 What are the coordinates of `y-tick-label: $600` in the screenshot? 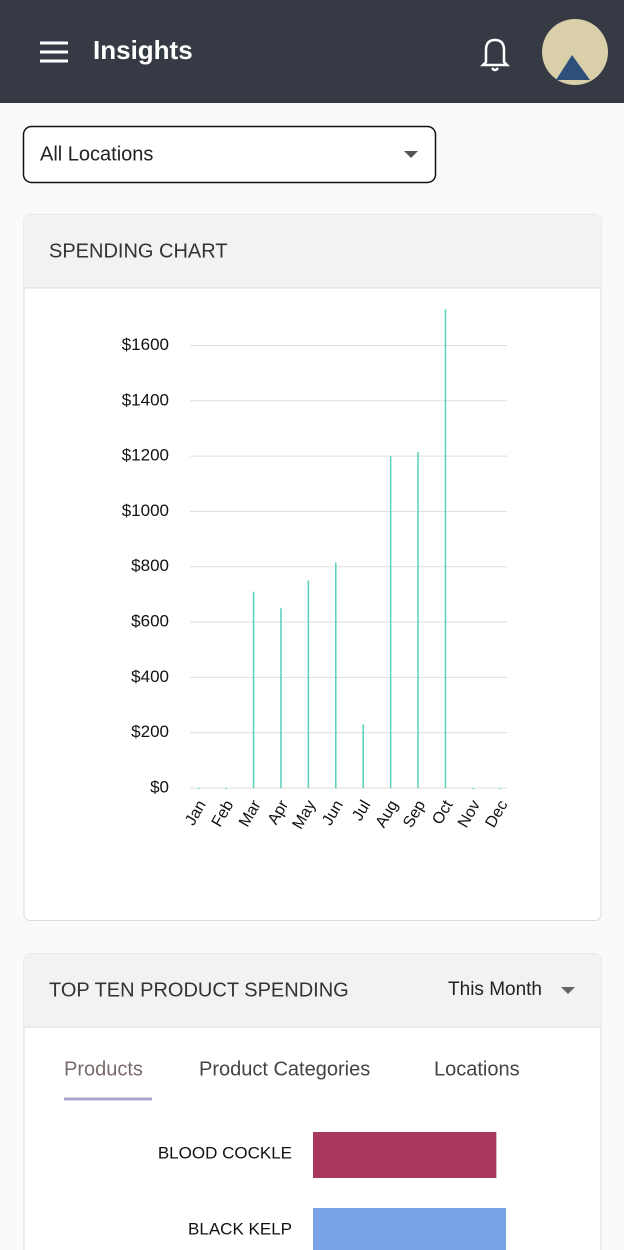 It's located at (150, 621).